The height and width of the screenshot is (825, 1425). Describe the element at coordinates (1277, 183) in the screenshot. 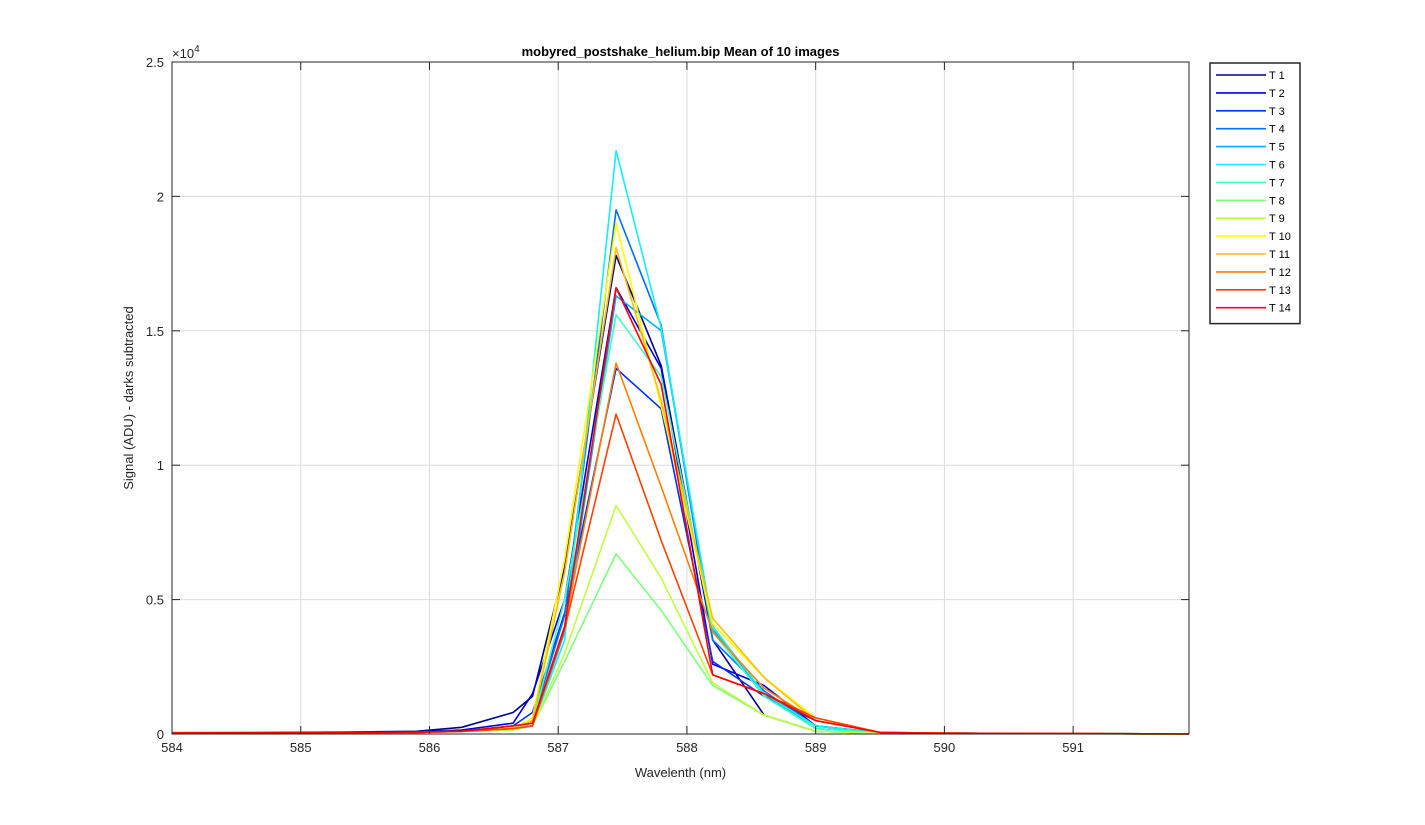

I see `legend-entry-label: T 7` at that location.